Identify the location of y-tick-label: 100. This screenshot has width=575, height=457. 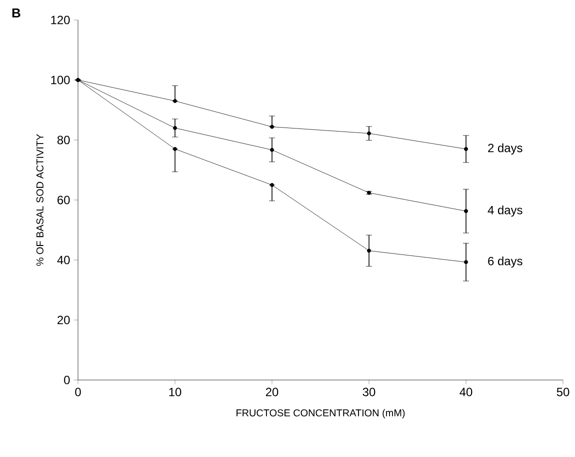
(60, 80).